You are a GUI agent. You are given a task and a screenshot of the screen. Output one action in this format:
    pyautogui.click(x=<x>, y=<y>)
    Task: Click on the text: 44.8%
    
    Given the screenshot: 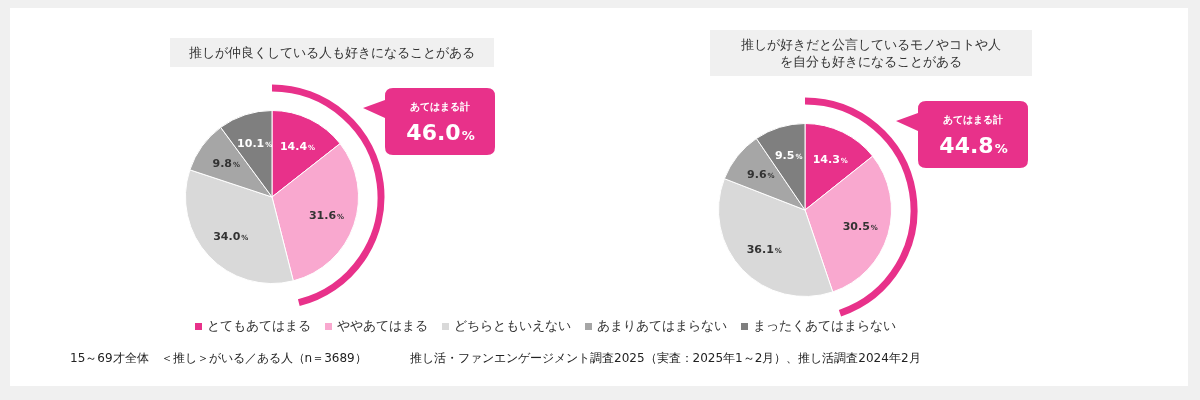 What is the action you would take?
    pyautogui.click(x=973, y=145)
    